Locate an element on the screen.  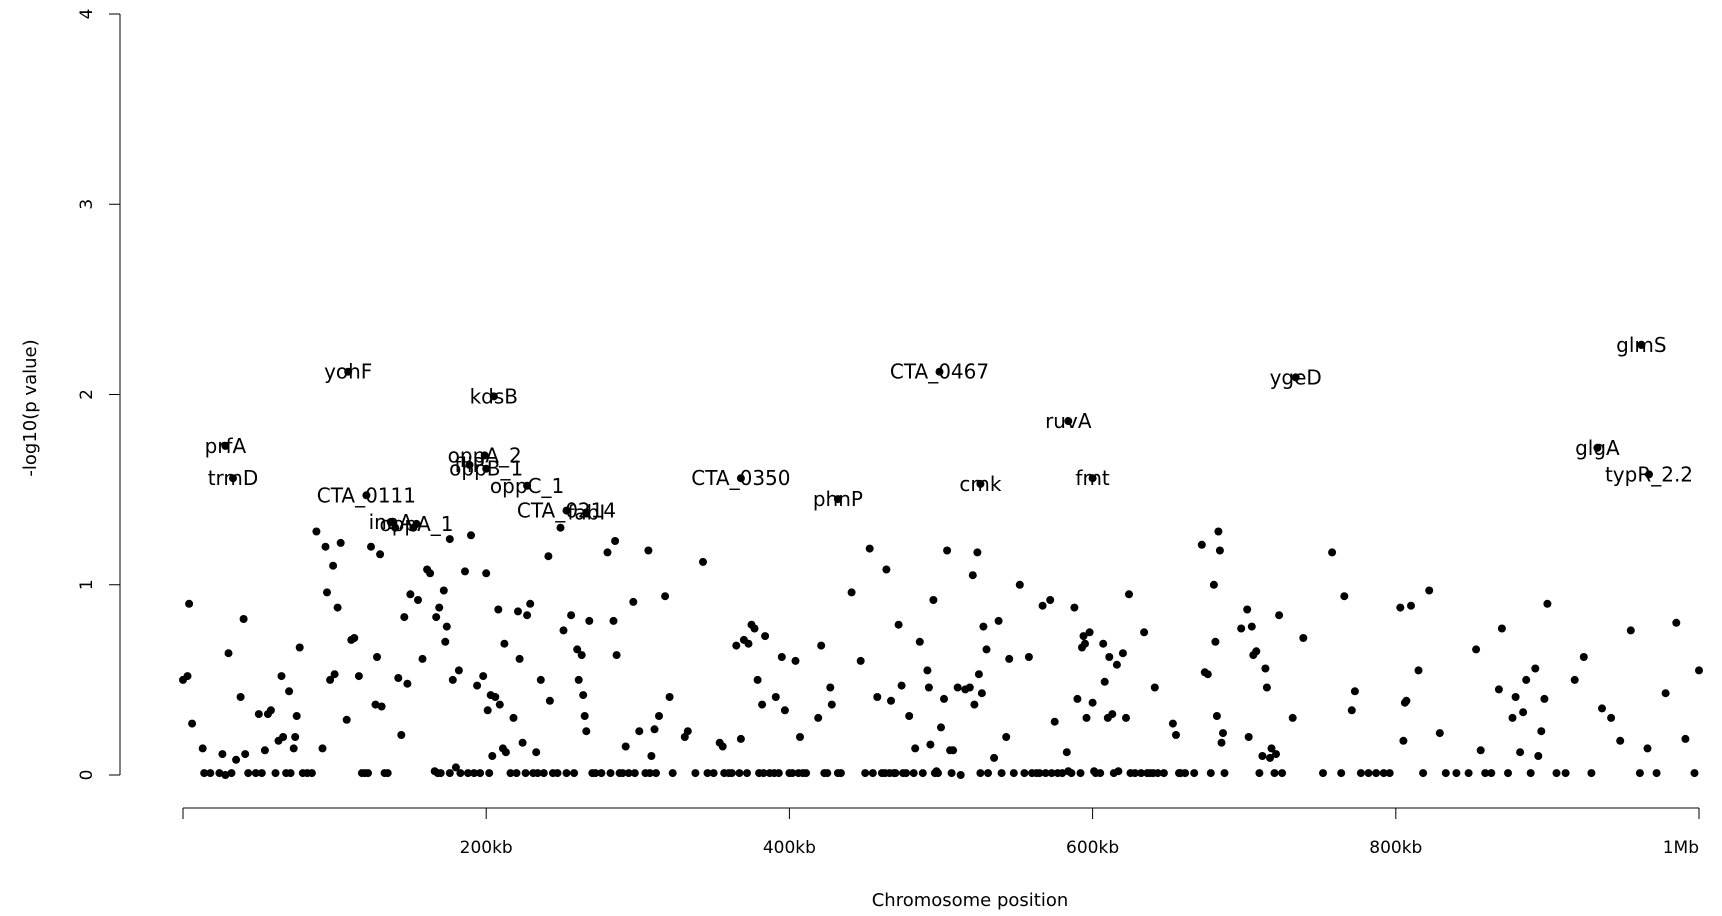
gene-label: oppA_2 is located at coordinates (485, 455).